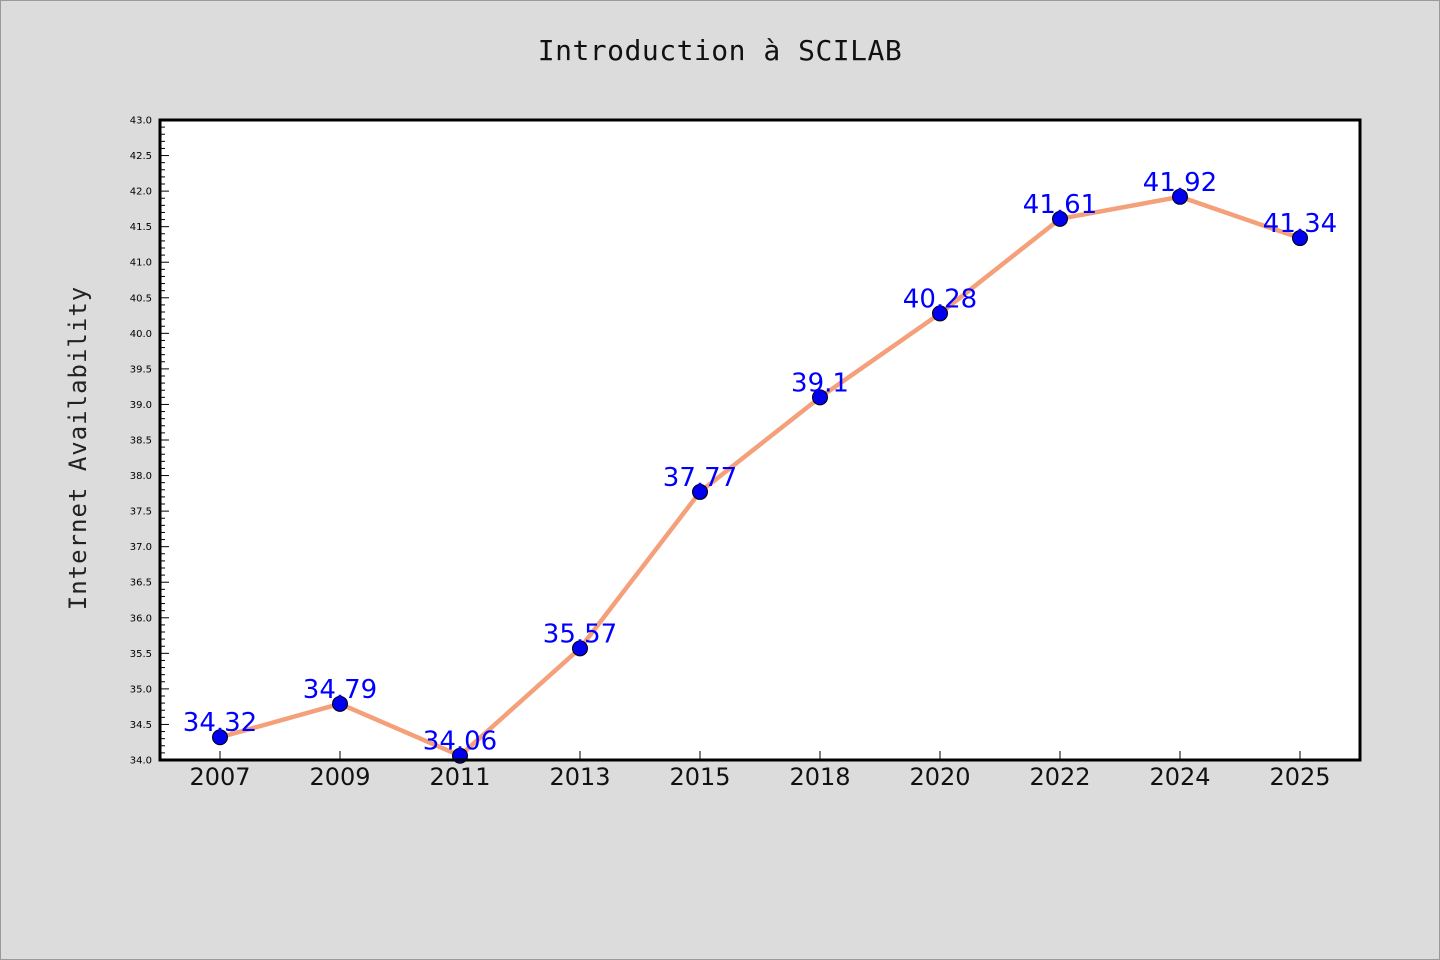  Describe the element at coordinates (1179, 777) in the screenshot. I see `x-tick-label: 2024` at that location.